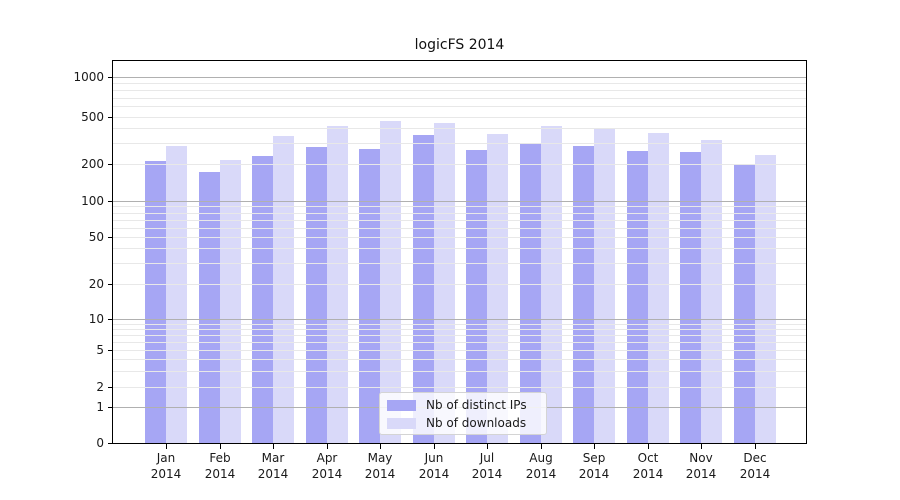 The width and height of the screenshot is (900, 500). What do you see at coordinates (637, 297) in the screenshot?
I see `bar-distinct-ips-oct` at bounding box center [637, 297].